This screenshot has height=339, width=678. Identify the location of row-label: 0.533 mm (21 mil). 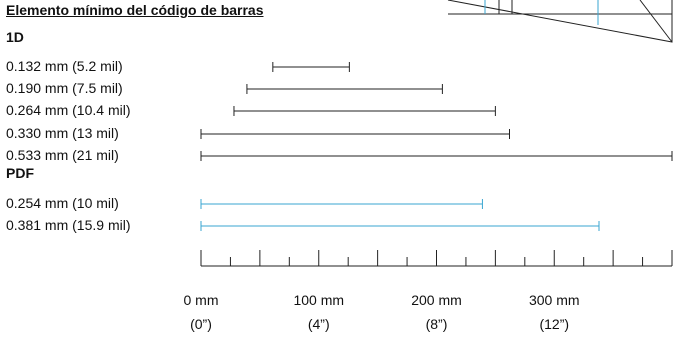
(62, 155).